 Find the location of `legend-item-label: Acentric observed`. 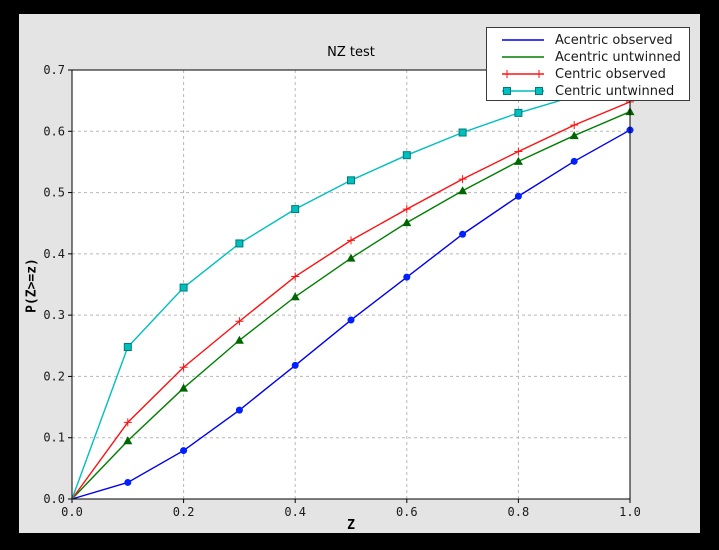

legend-item-label: Acentric observed is located at coordinates (614, 40).